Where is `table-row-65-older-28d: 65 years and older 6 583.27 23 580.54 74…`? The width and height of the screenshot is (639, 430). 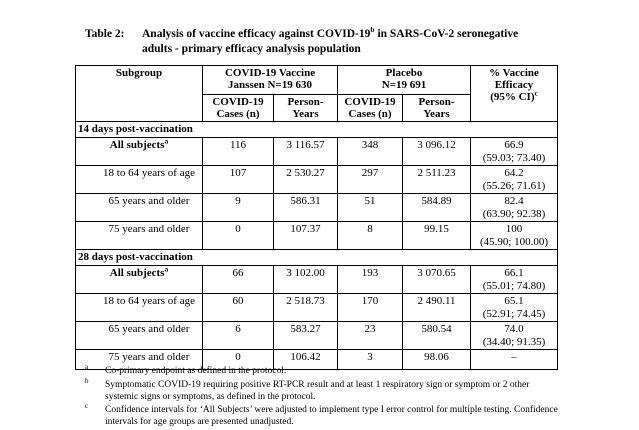
table-row-65-older-28d: 65 years and older 6 583.27 23 580.54 74… is located at coordinates (317, 335).